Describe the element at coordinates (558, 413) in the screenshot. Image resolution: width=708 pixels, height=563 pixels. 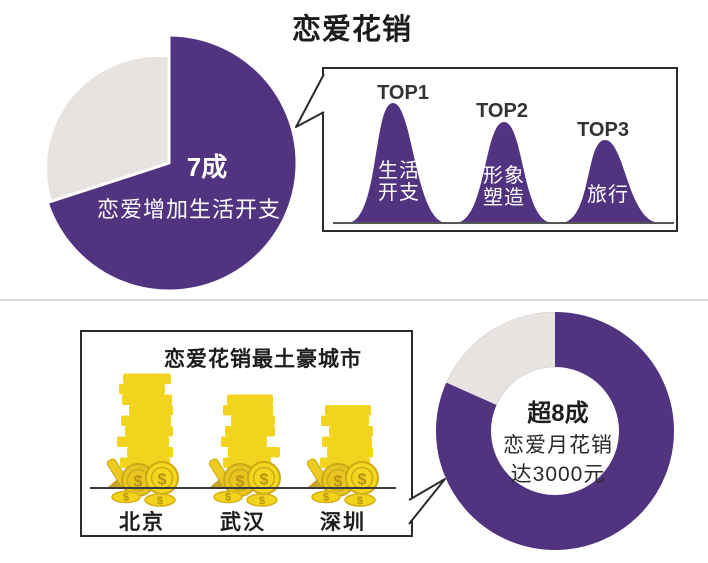
I see `donut-value-label: 超8成` at that location.